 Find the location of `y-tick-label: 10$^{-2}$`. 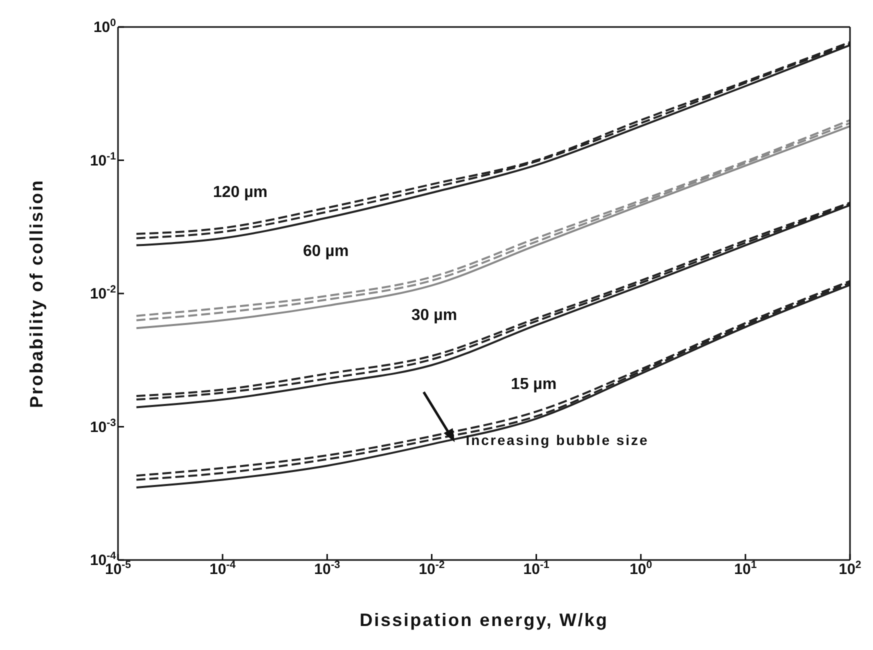

y-tick-label: 10$^{-2}$ is located at coordinates (103, 293).